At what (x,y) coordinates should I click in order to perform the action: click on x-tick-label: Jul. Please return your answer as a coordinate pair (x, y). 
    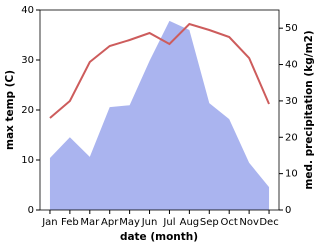
    Looking at the image, I should click on (168, 222).